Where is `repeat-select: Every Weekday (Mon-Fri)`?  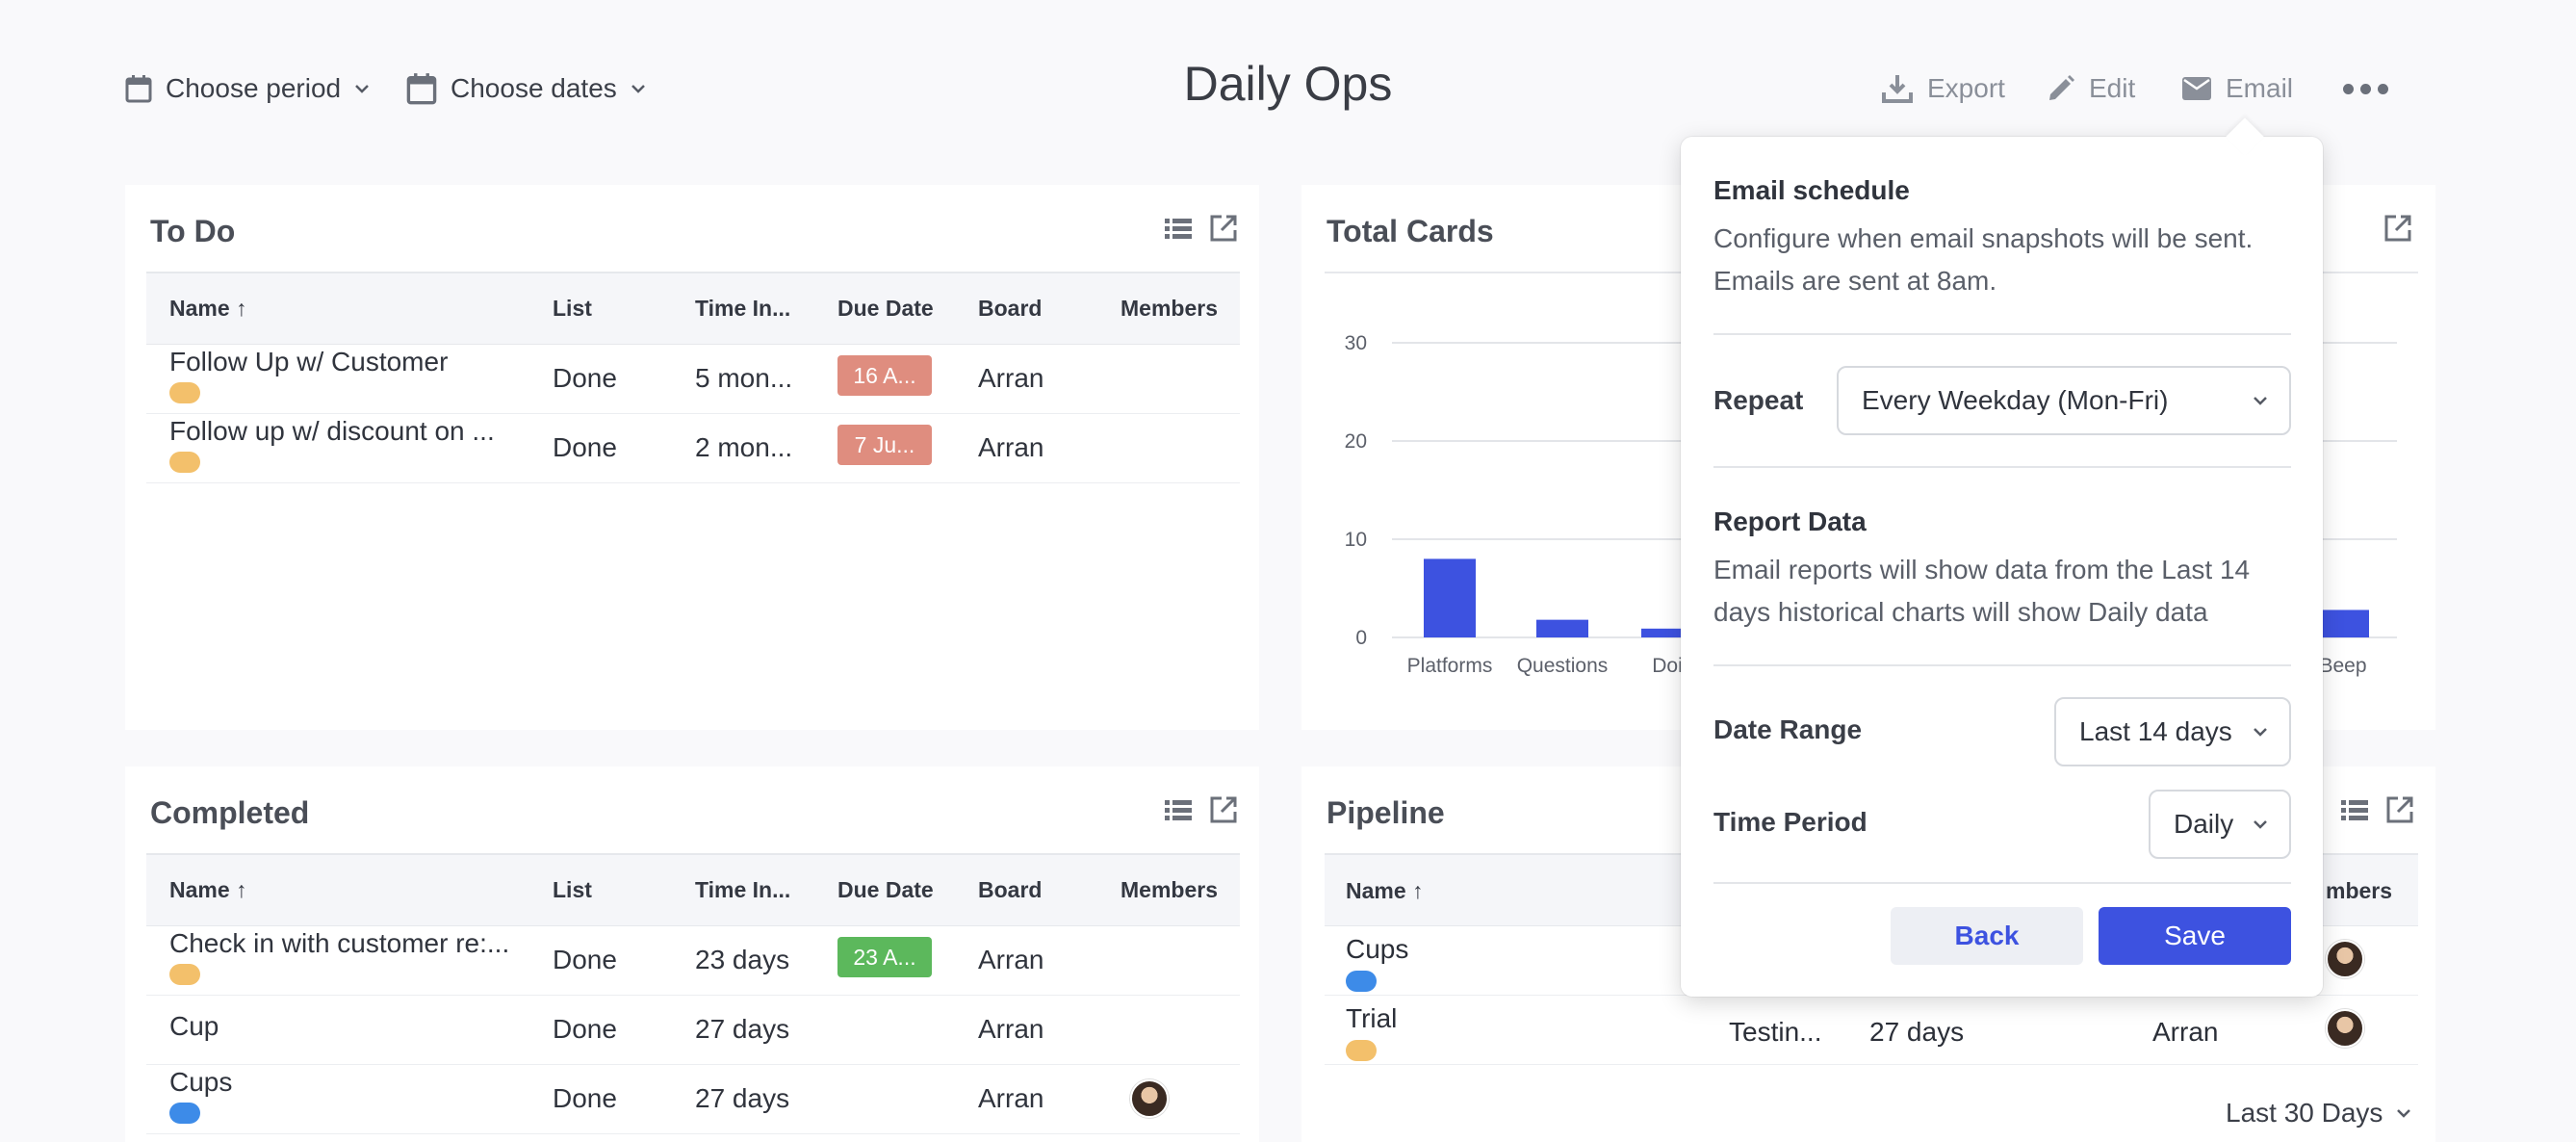 repeat-select: Every Weekday (Mon-Fri) is located at coordinates (2064, 400).